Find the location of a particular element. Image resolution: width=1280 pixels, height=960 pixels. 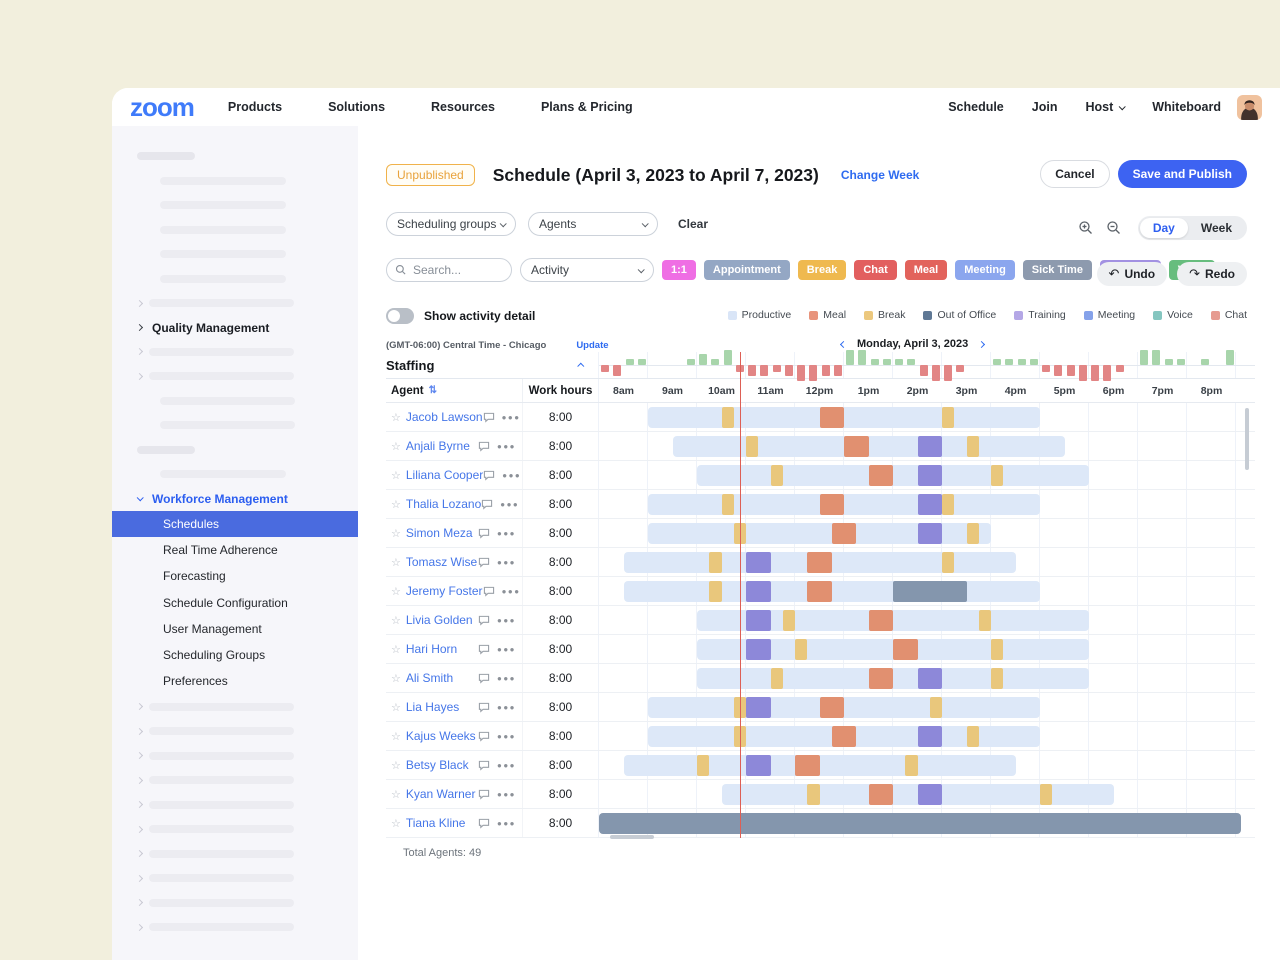

scheduling-groups-select: Scheduling groups is located at coordinates (451, 224).